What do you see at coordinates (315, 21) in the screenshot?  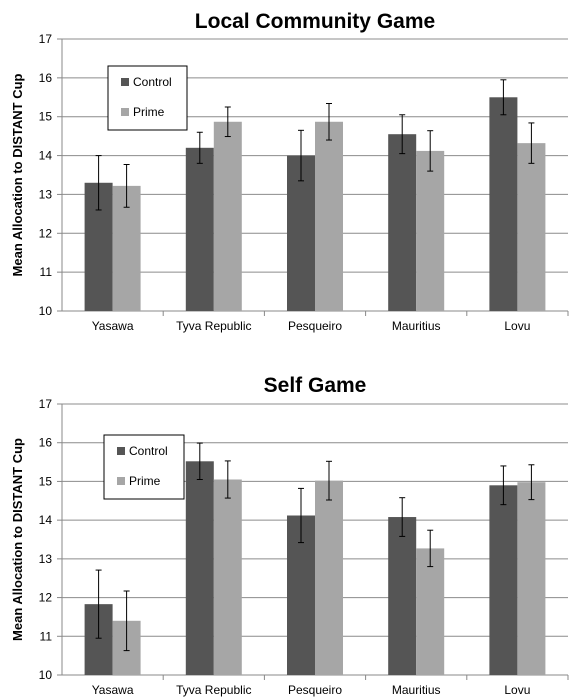 I see `chart-title: Local Community Game` at bounding box center [315, 21].